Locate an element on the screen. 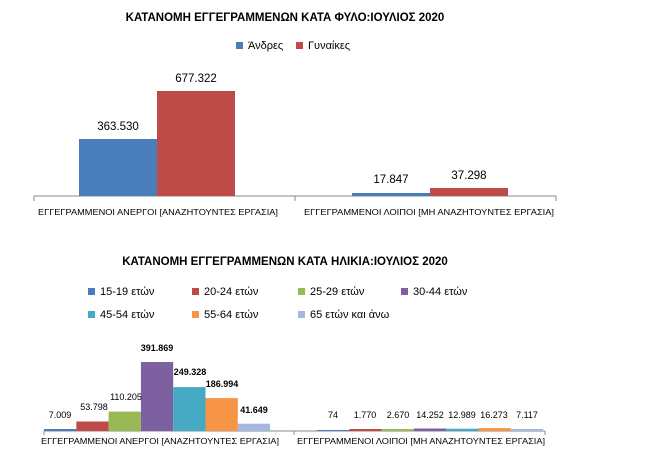  legend-label-55-64: 55-64 ετών is located at coordinates (231, 315).